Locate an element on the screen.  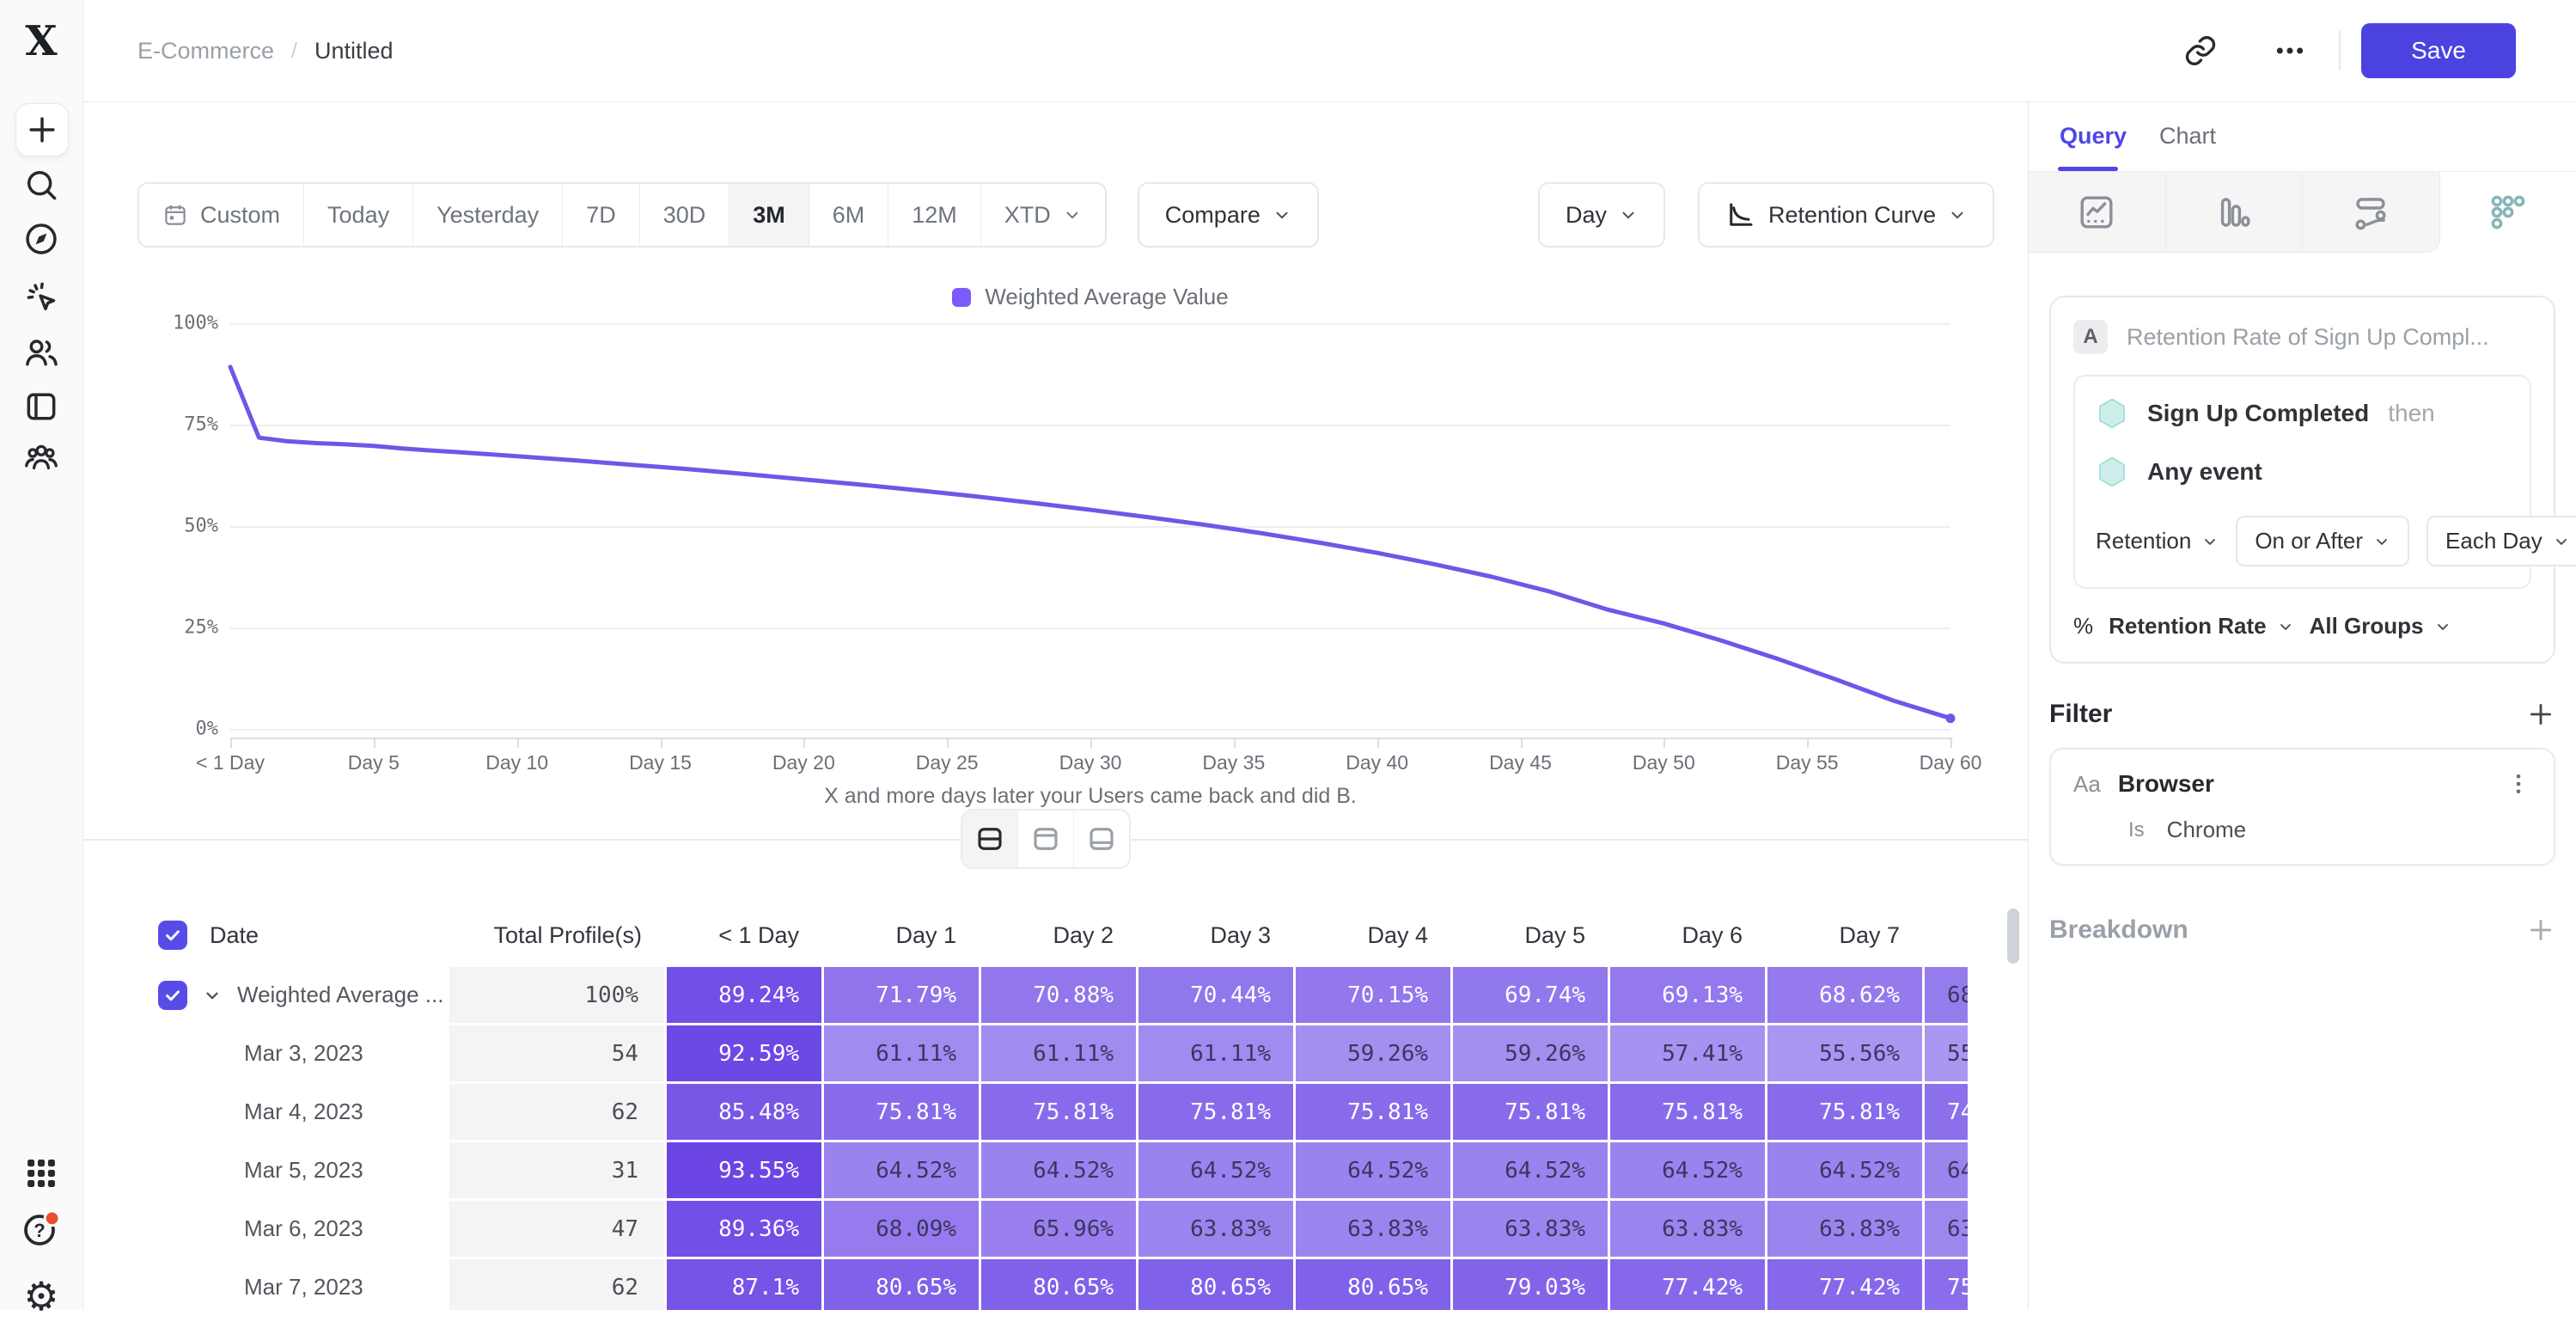
range-30d: 30D is located at coordinates (685, 215).